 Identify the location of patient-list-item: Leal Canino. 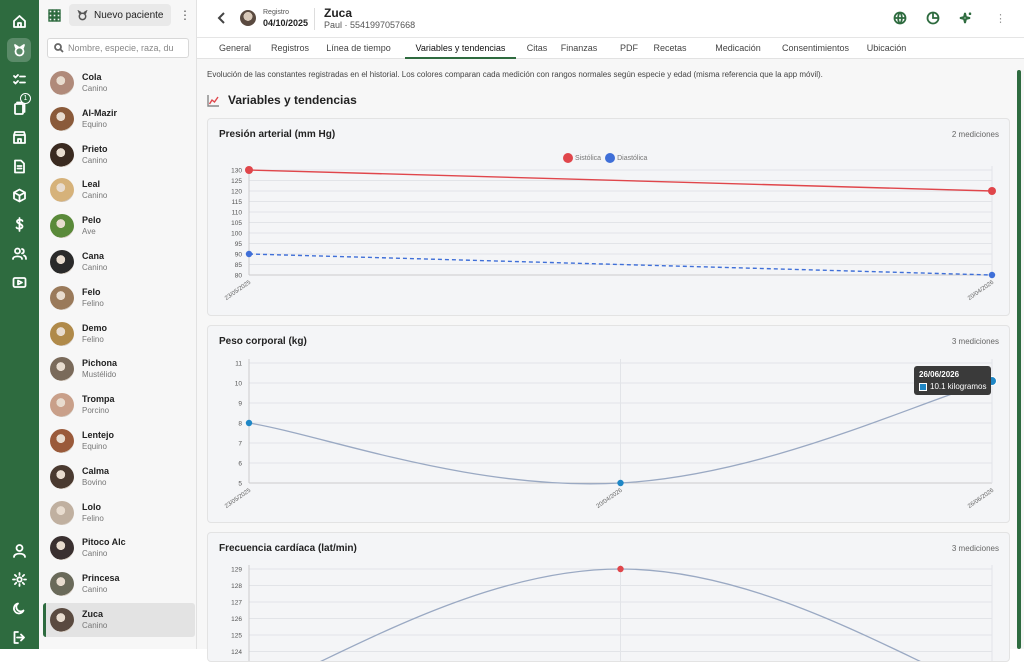
(119, 190).